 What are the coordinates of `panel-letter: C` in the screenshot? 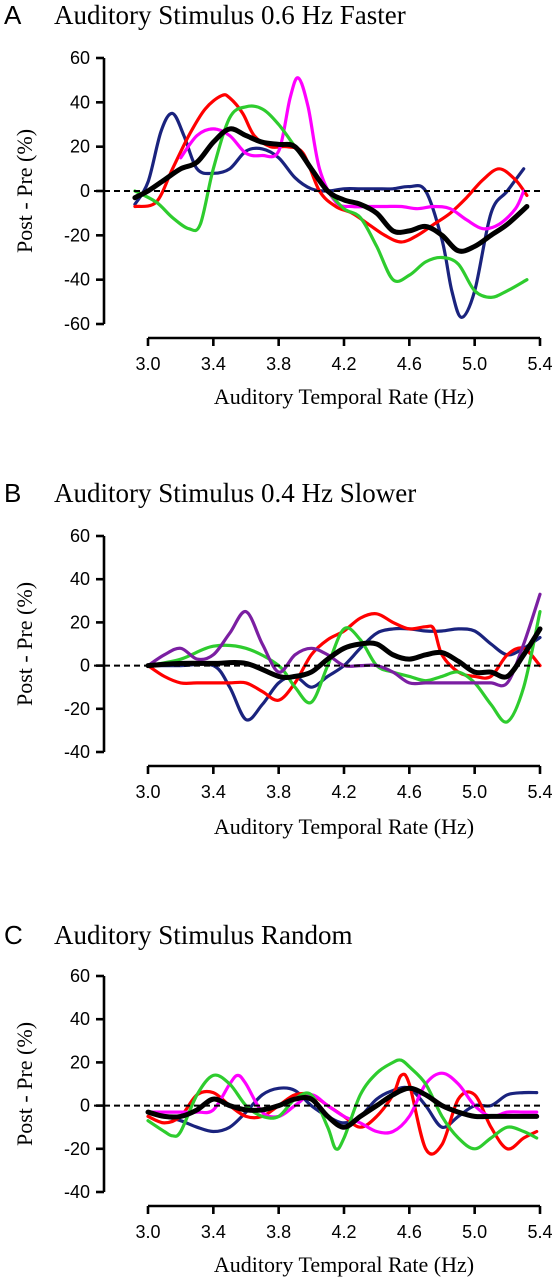 It's located at (13, 935).